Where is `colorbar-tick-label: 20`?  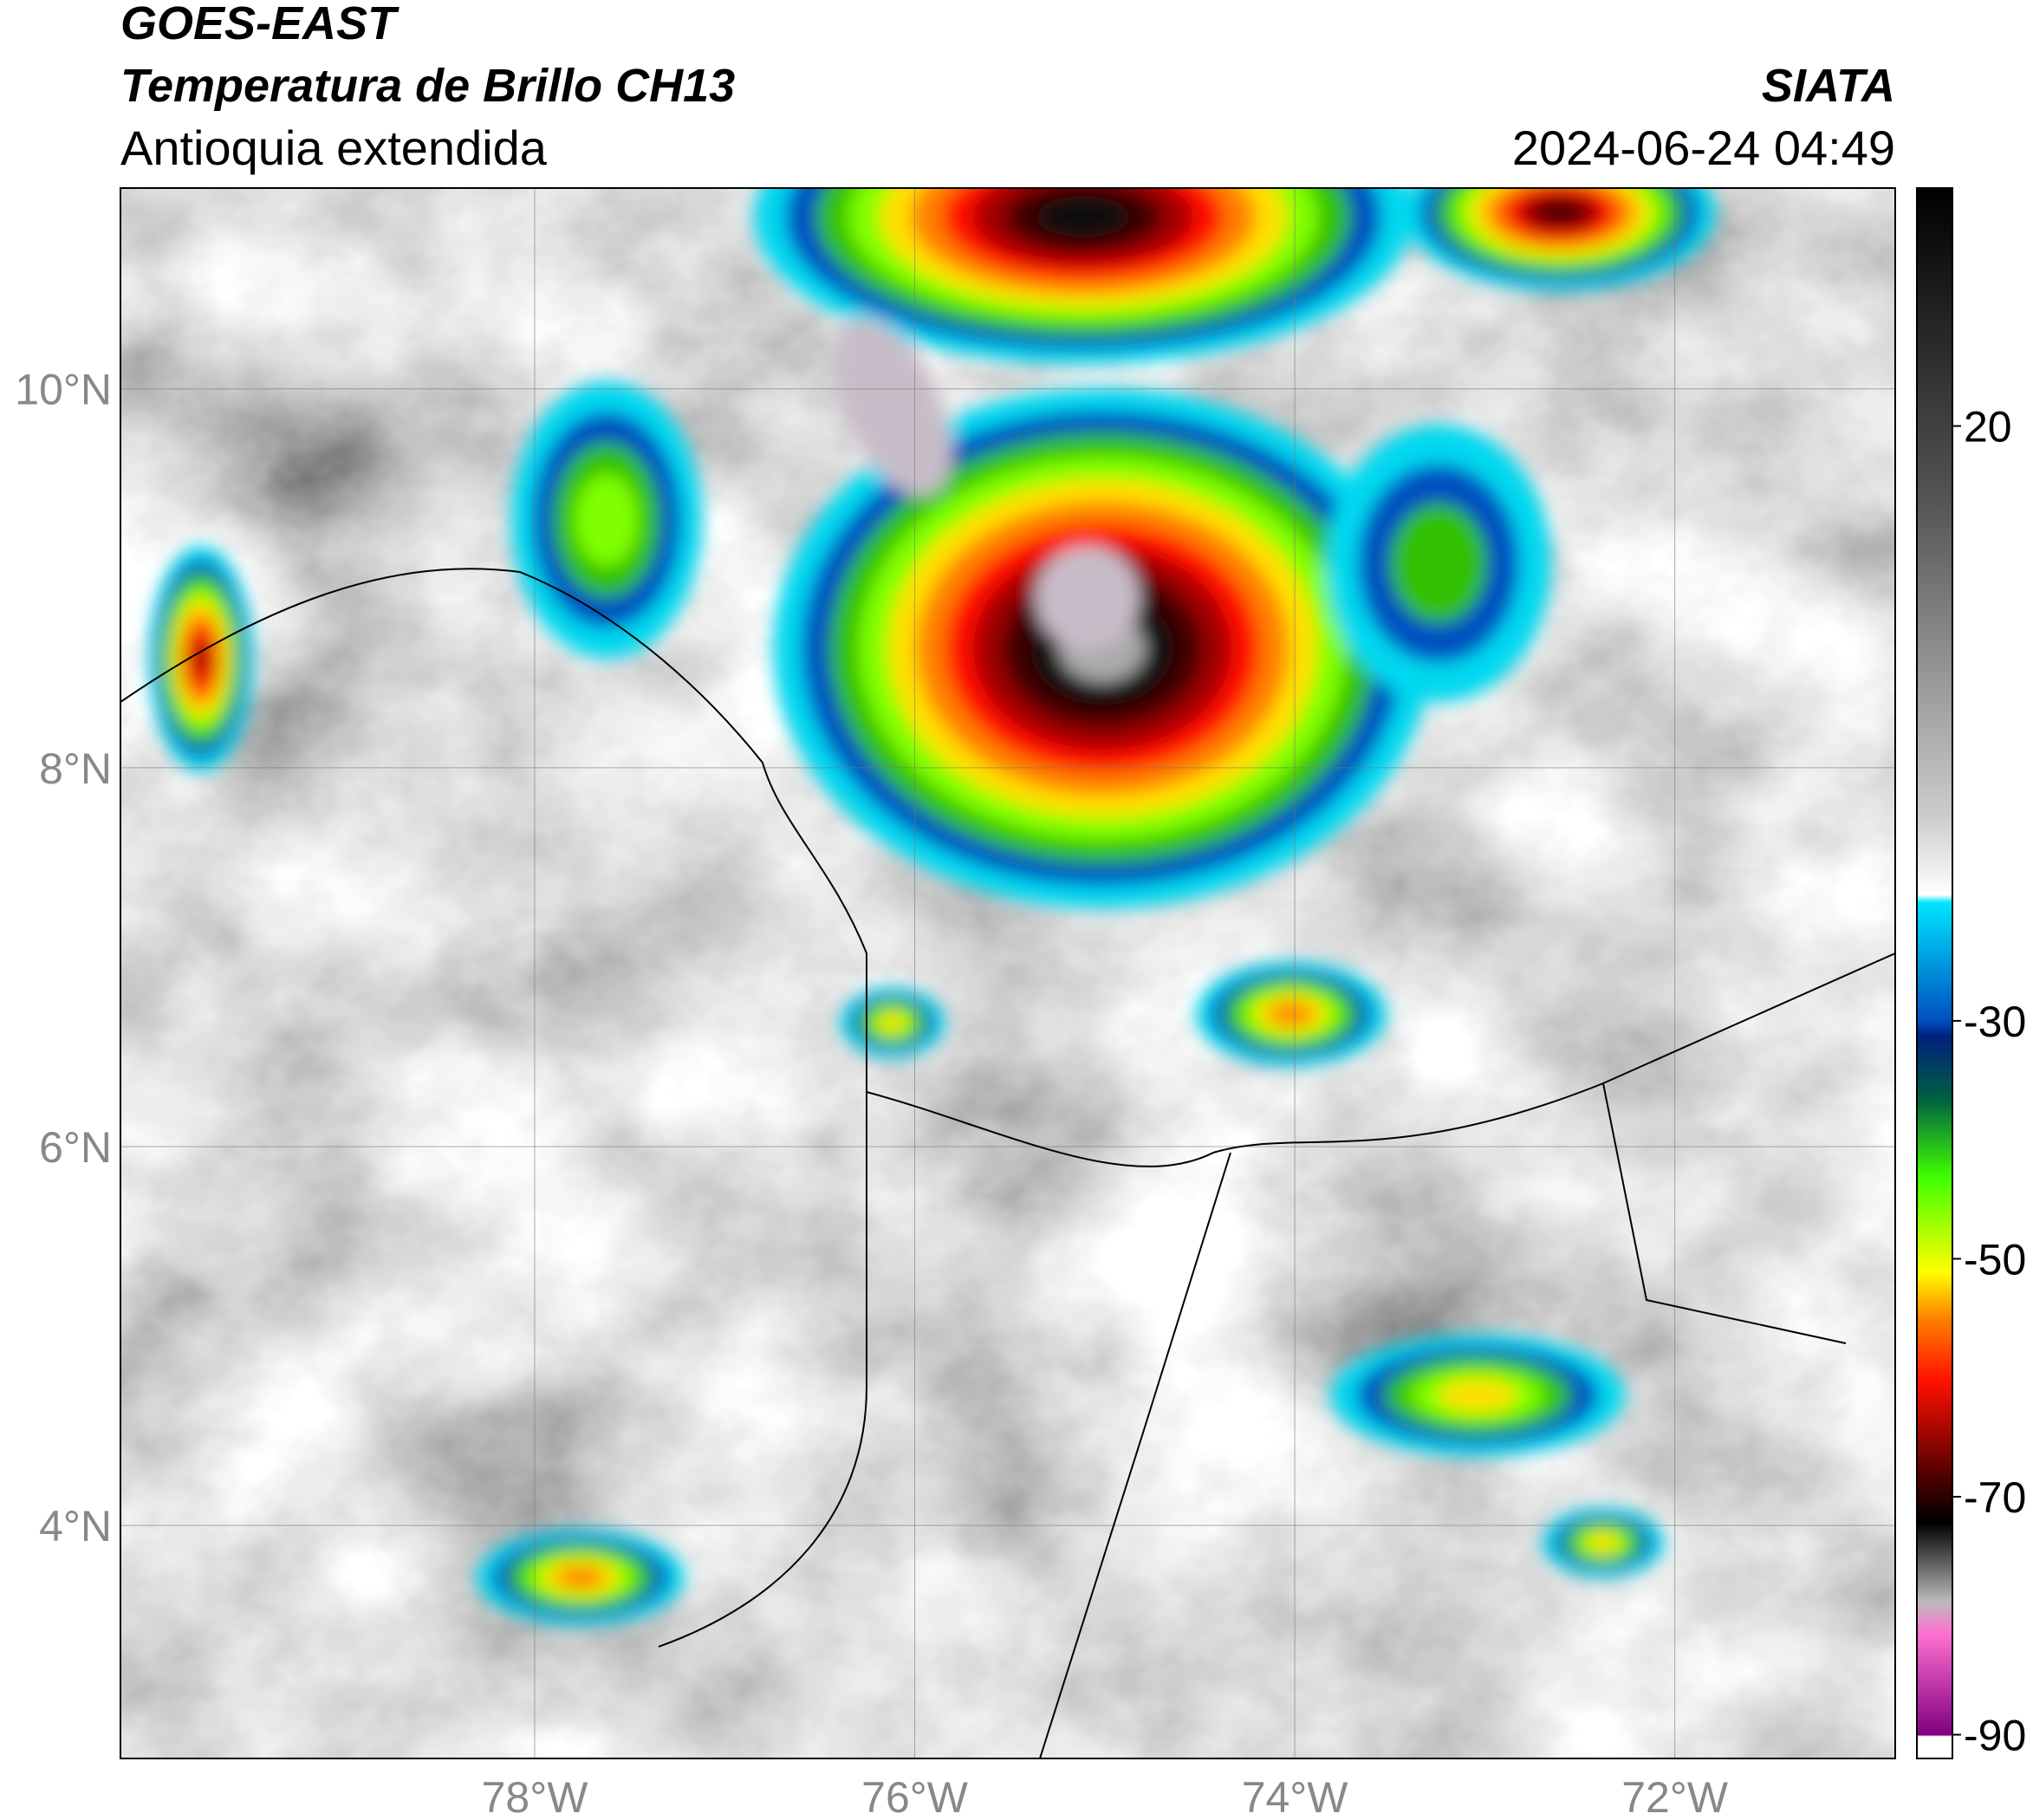 colorbar-tick-label: 20 is located at coordinates (1988, 427).